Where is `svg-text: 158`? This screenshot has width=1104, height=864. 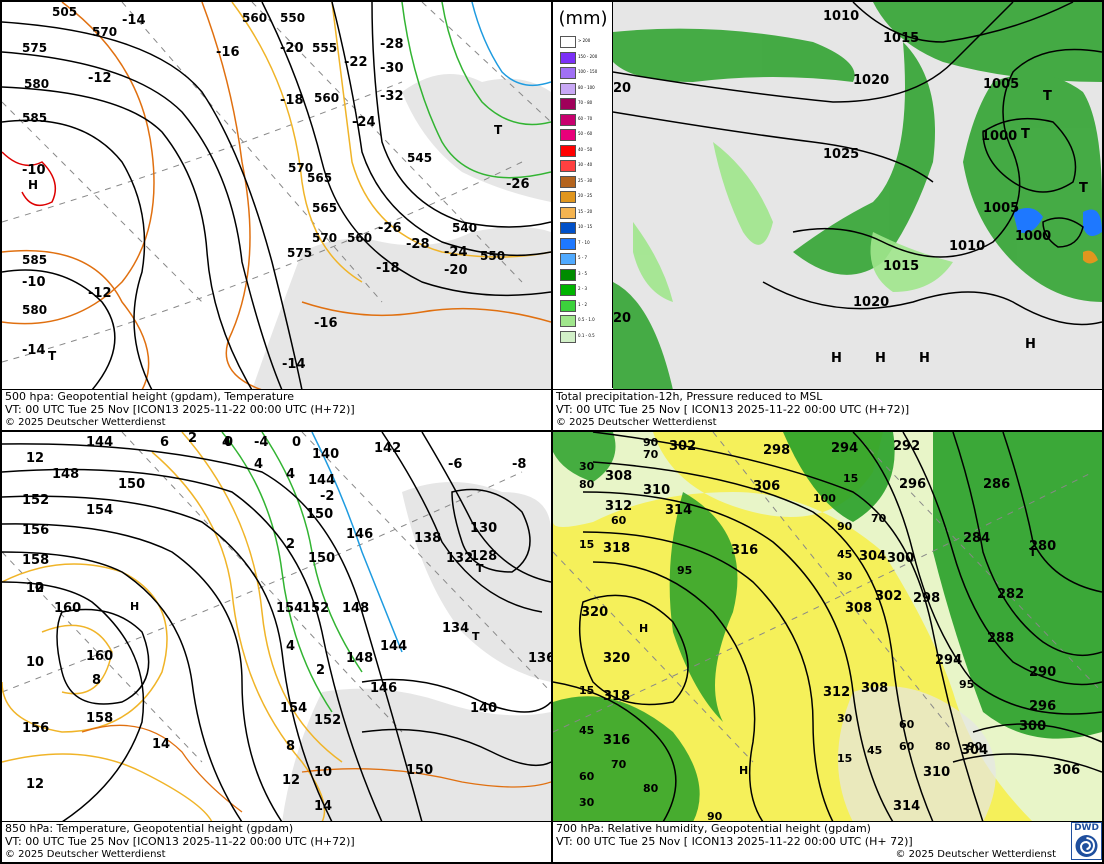 svg-text: 158 is located at coordinates (99, 718).